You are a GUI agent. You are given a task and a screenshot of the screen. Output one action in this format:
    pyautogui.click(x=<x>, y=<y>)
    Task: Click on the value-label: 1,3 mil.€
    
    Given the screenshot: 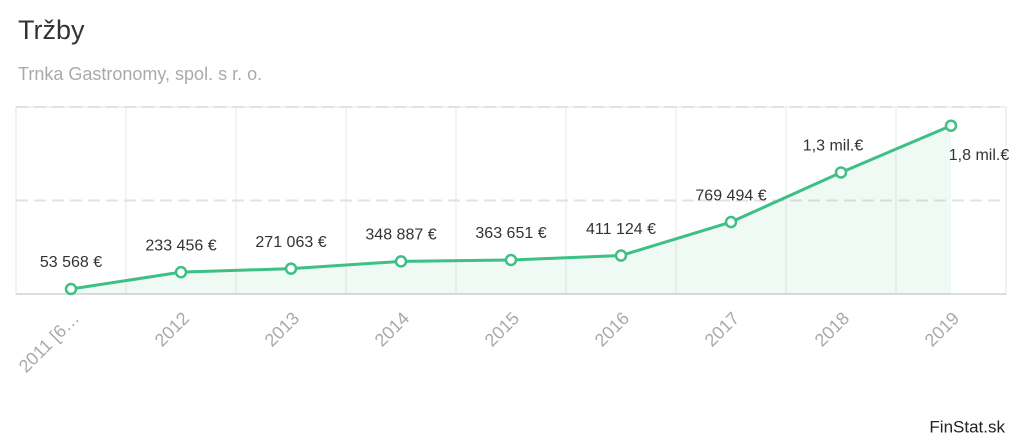 What is the action you would take?
    pyautogui.click(x=833, y=146)
    